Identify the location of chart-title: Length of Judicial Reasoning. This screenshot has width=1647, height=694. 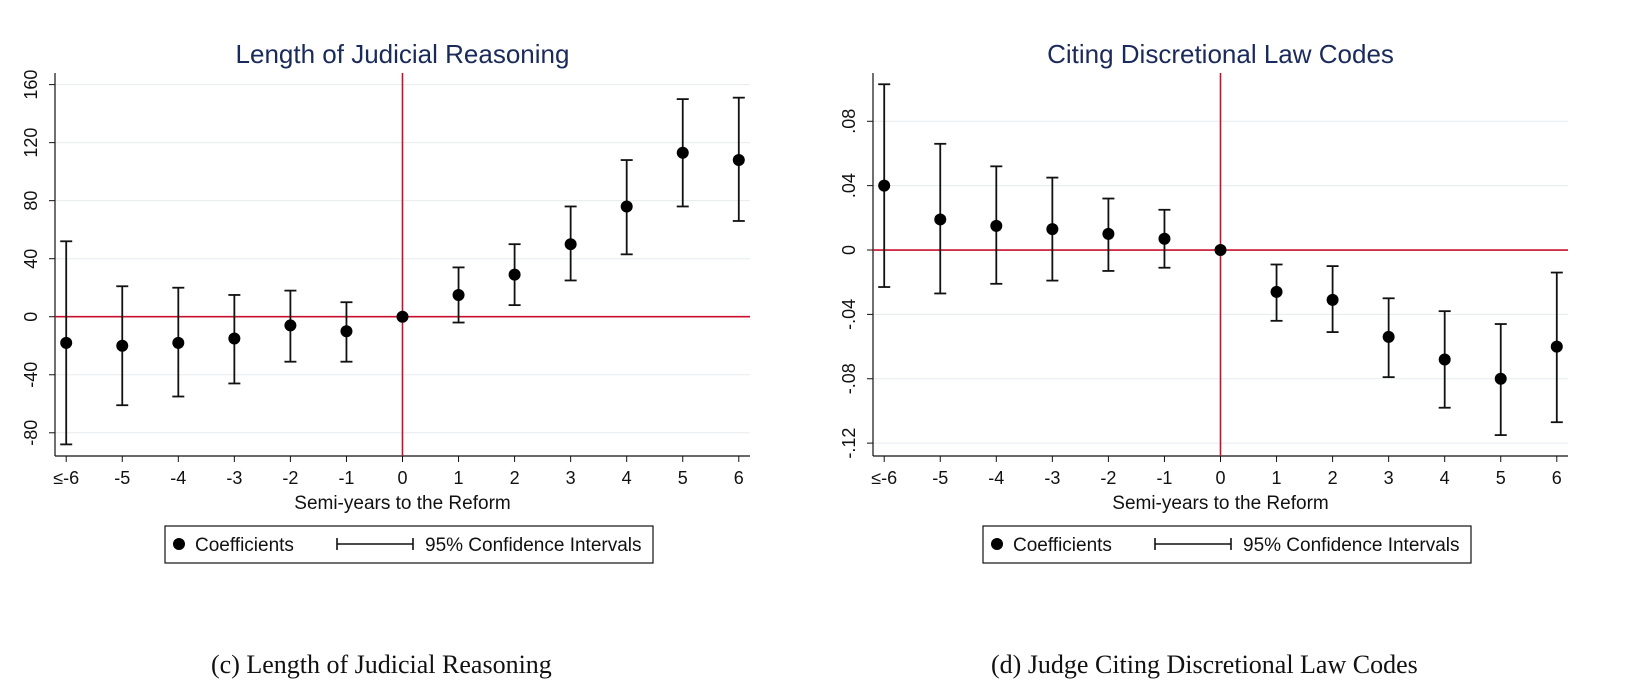
(403, 54).